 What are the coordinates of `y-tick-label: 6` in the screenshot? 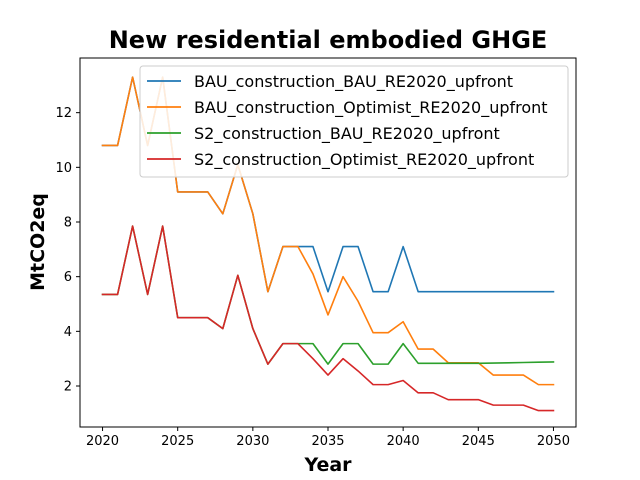 It's located at (68, 277).